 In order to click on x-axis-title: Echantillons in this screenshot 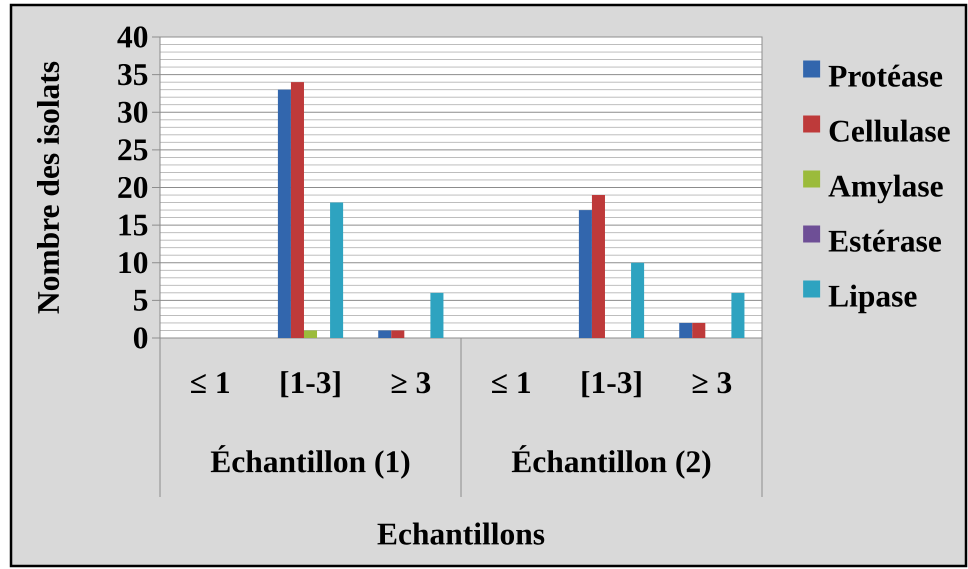, I will do `click(461, 533)`.